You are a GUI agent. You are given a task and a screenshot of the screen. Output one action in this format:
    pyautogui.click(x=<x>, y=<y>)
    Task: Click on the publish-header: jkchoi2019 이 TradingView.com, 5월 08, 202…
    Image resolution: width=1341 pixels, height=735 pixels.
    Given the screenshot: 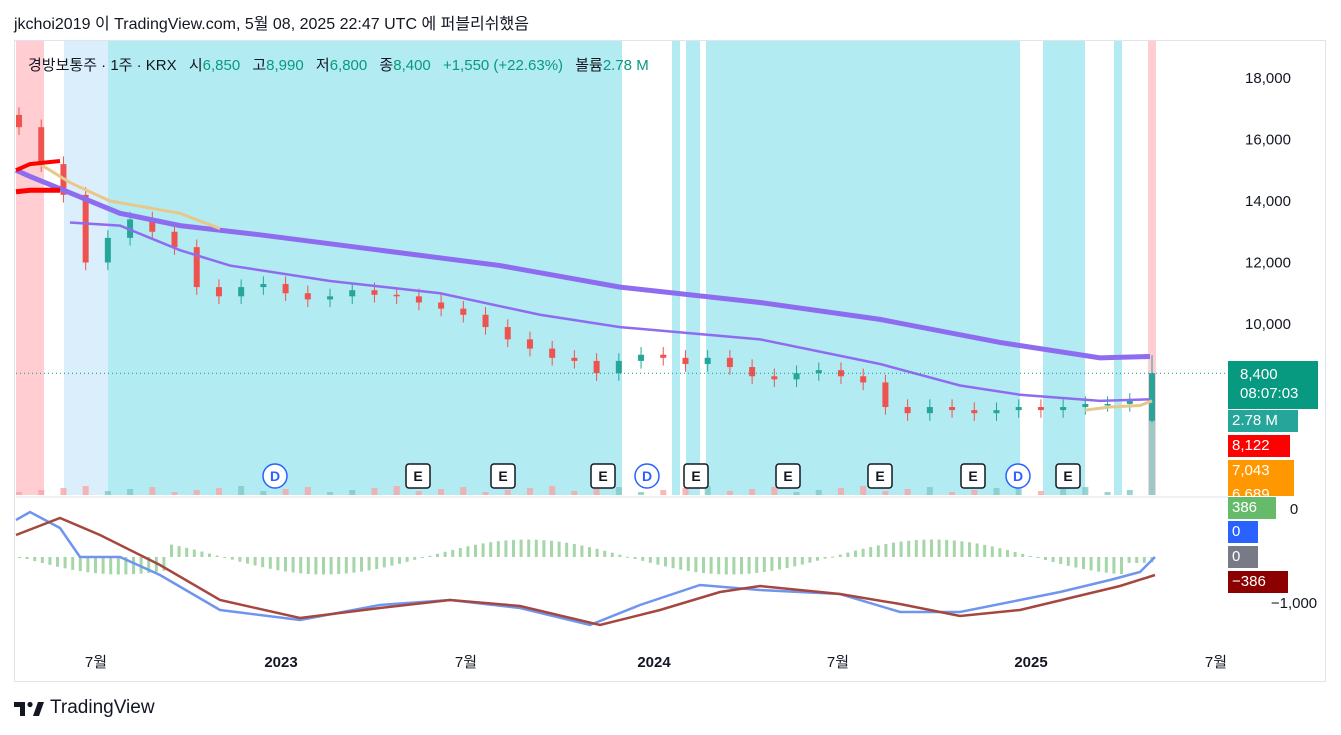 What is the action you would take?
    pyautogui.click(x=271, y=24)
    